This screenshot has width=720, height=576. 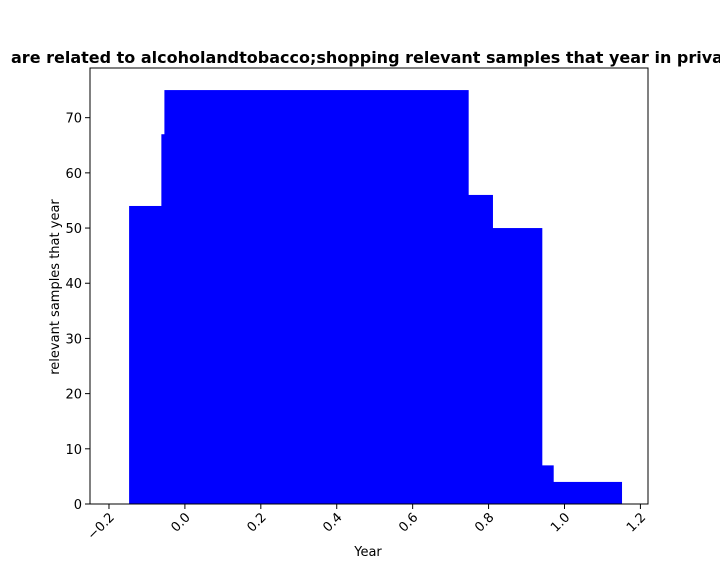 I want to click on y-tick-label: 10, so click(x=73, y=450).